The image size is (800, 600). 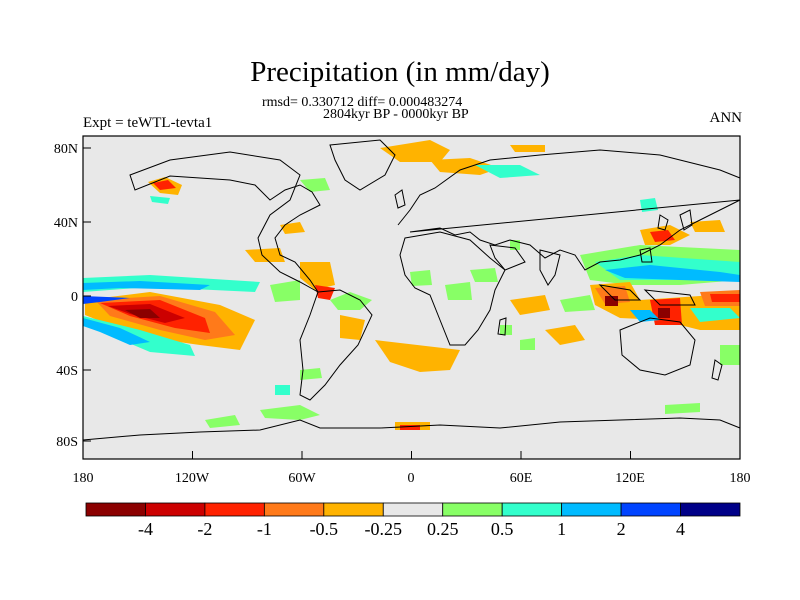 I want to click on lat-tick-label: 80S, so click(x=67, y=442).